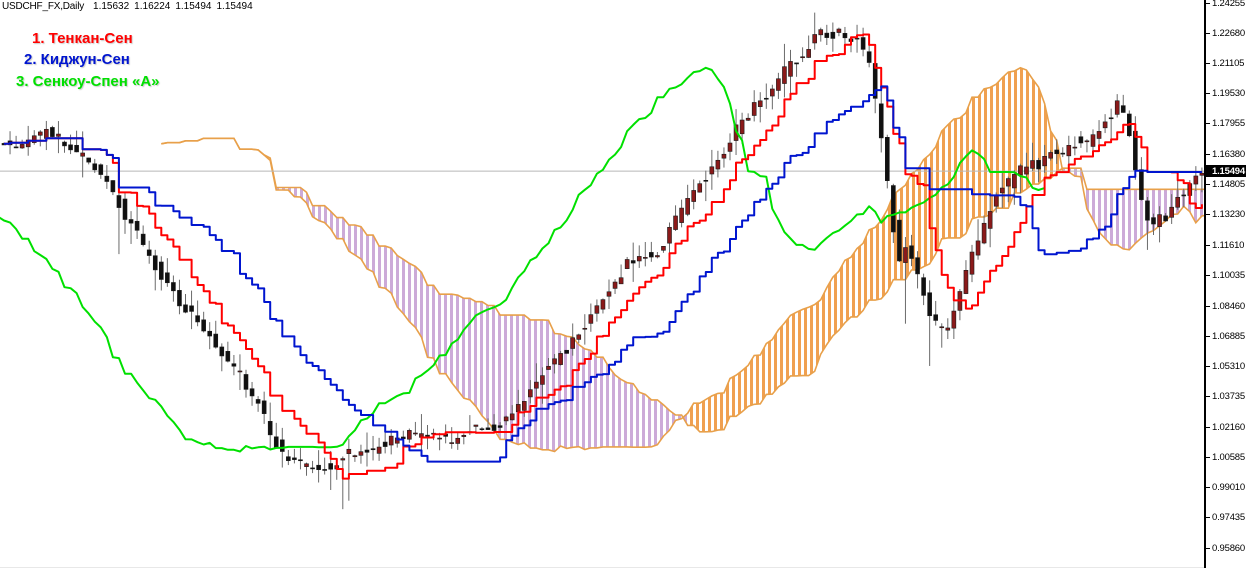 This screenshot has height=568, width=1246. What do you see at coordinates (173, 6) in the screenshot?
I see `ohlc-values: 1.15632 1.16224 1.15494 1.15494` at bounding box center [173, 6].